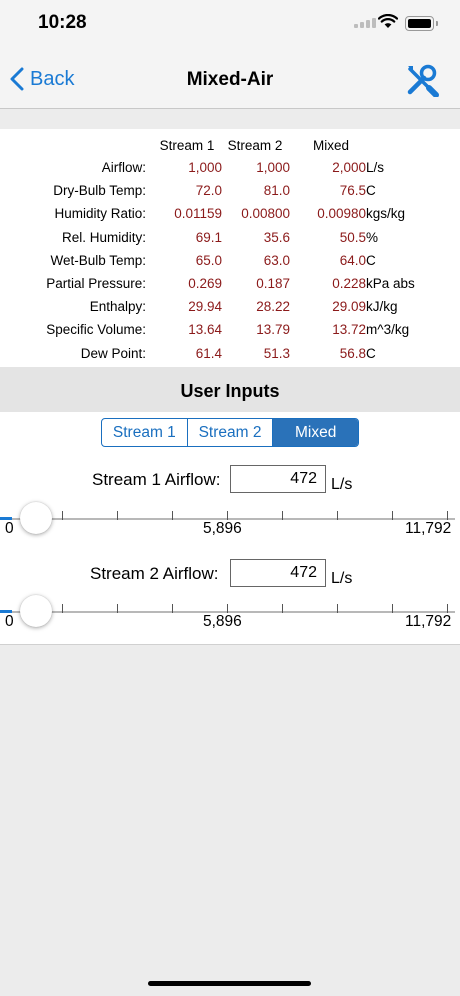 The height and width of the screenshot is (996, 460). I want to click on stream1-airflow-slider, so click(230, 522).